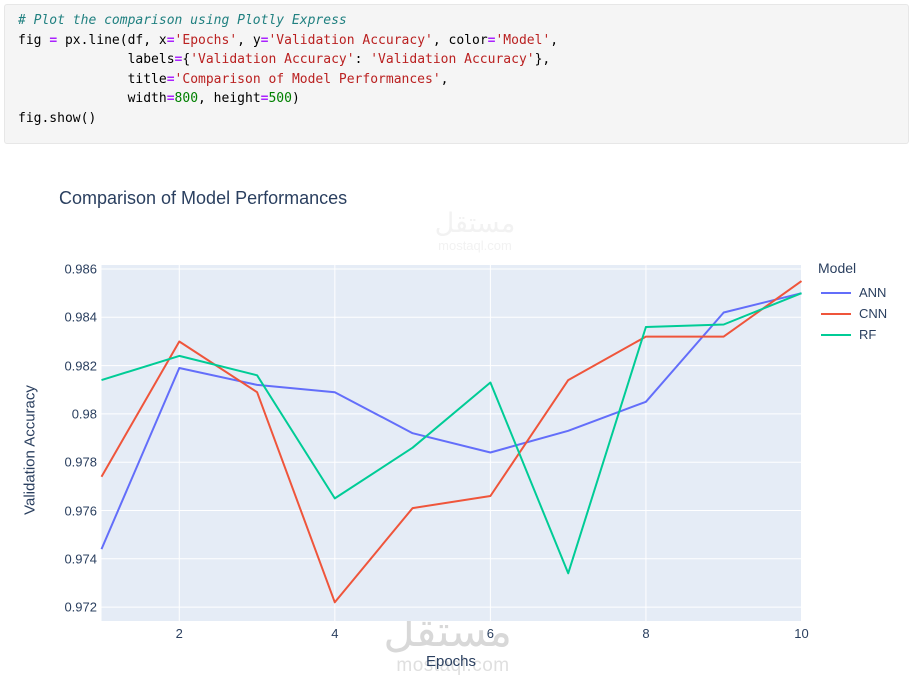 The width and height of the screenshot is (914, 691). What do you see at coordinates (868, 334) in the screenshot?
I see `legend-label: RF` at bounding box center [868, 334].